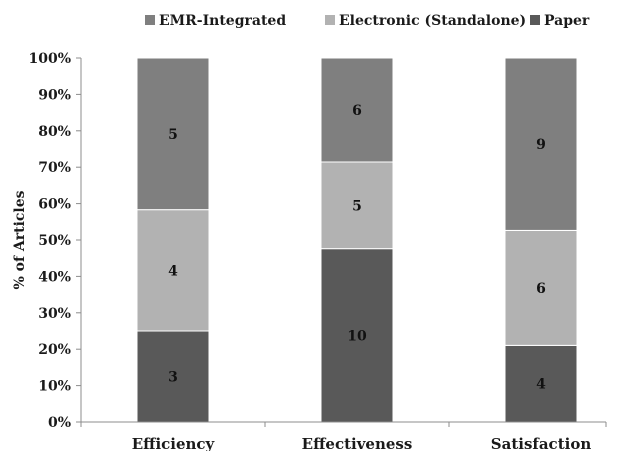 The width and height of the screenshot is (623, 451). I want to click on legend-swatch-emr-integrated, so click(150, 20).